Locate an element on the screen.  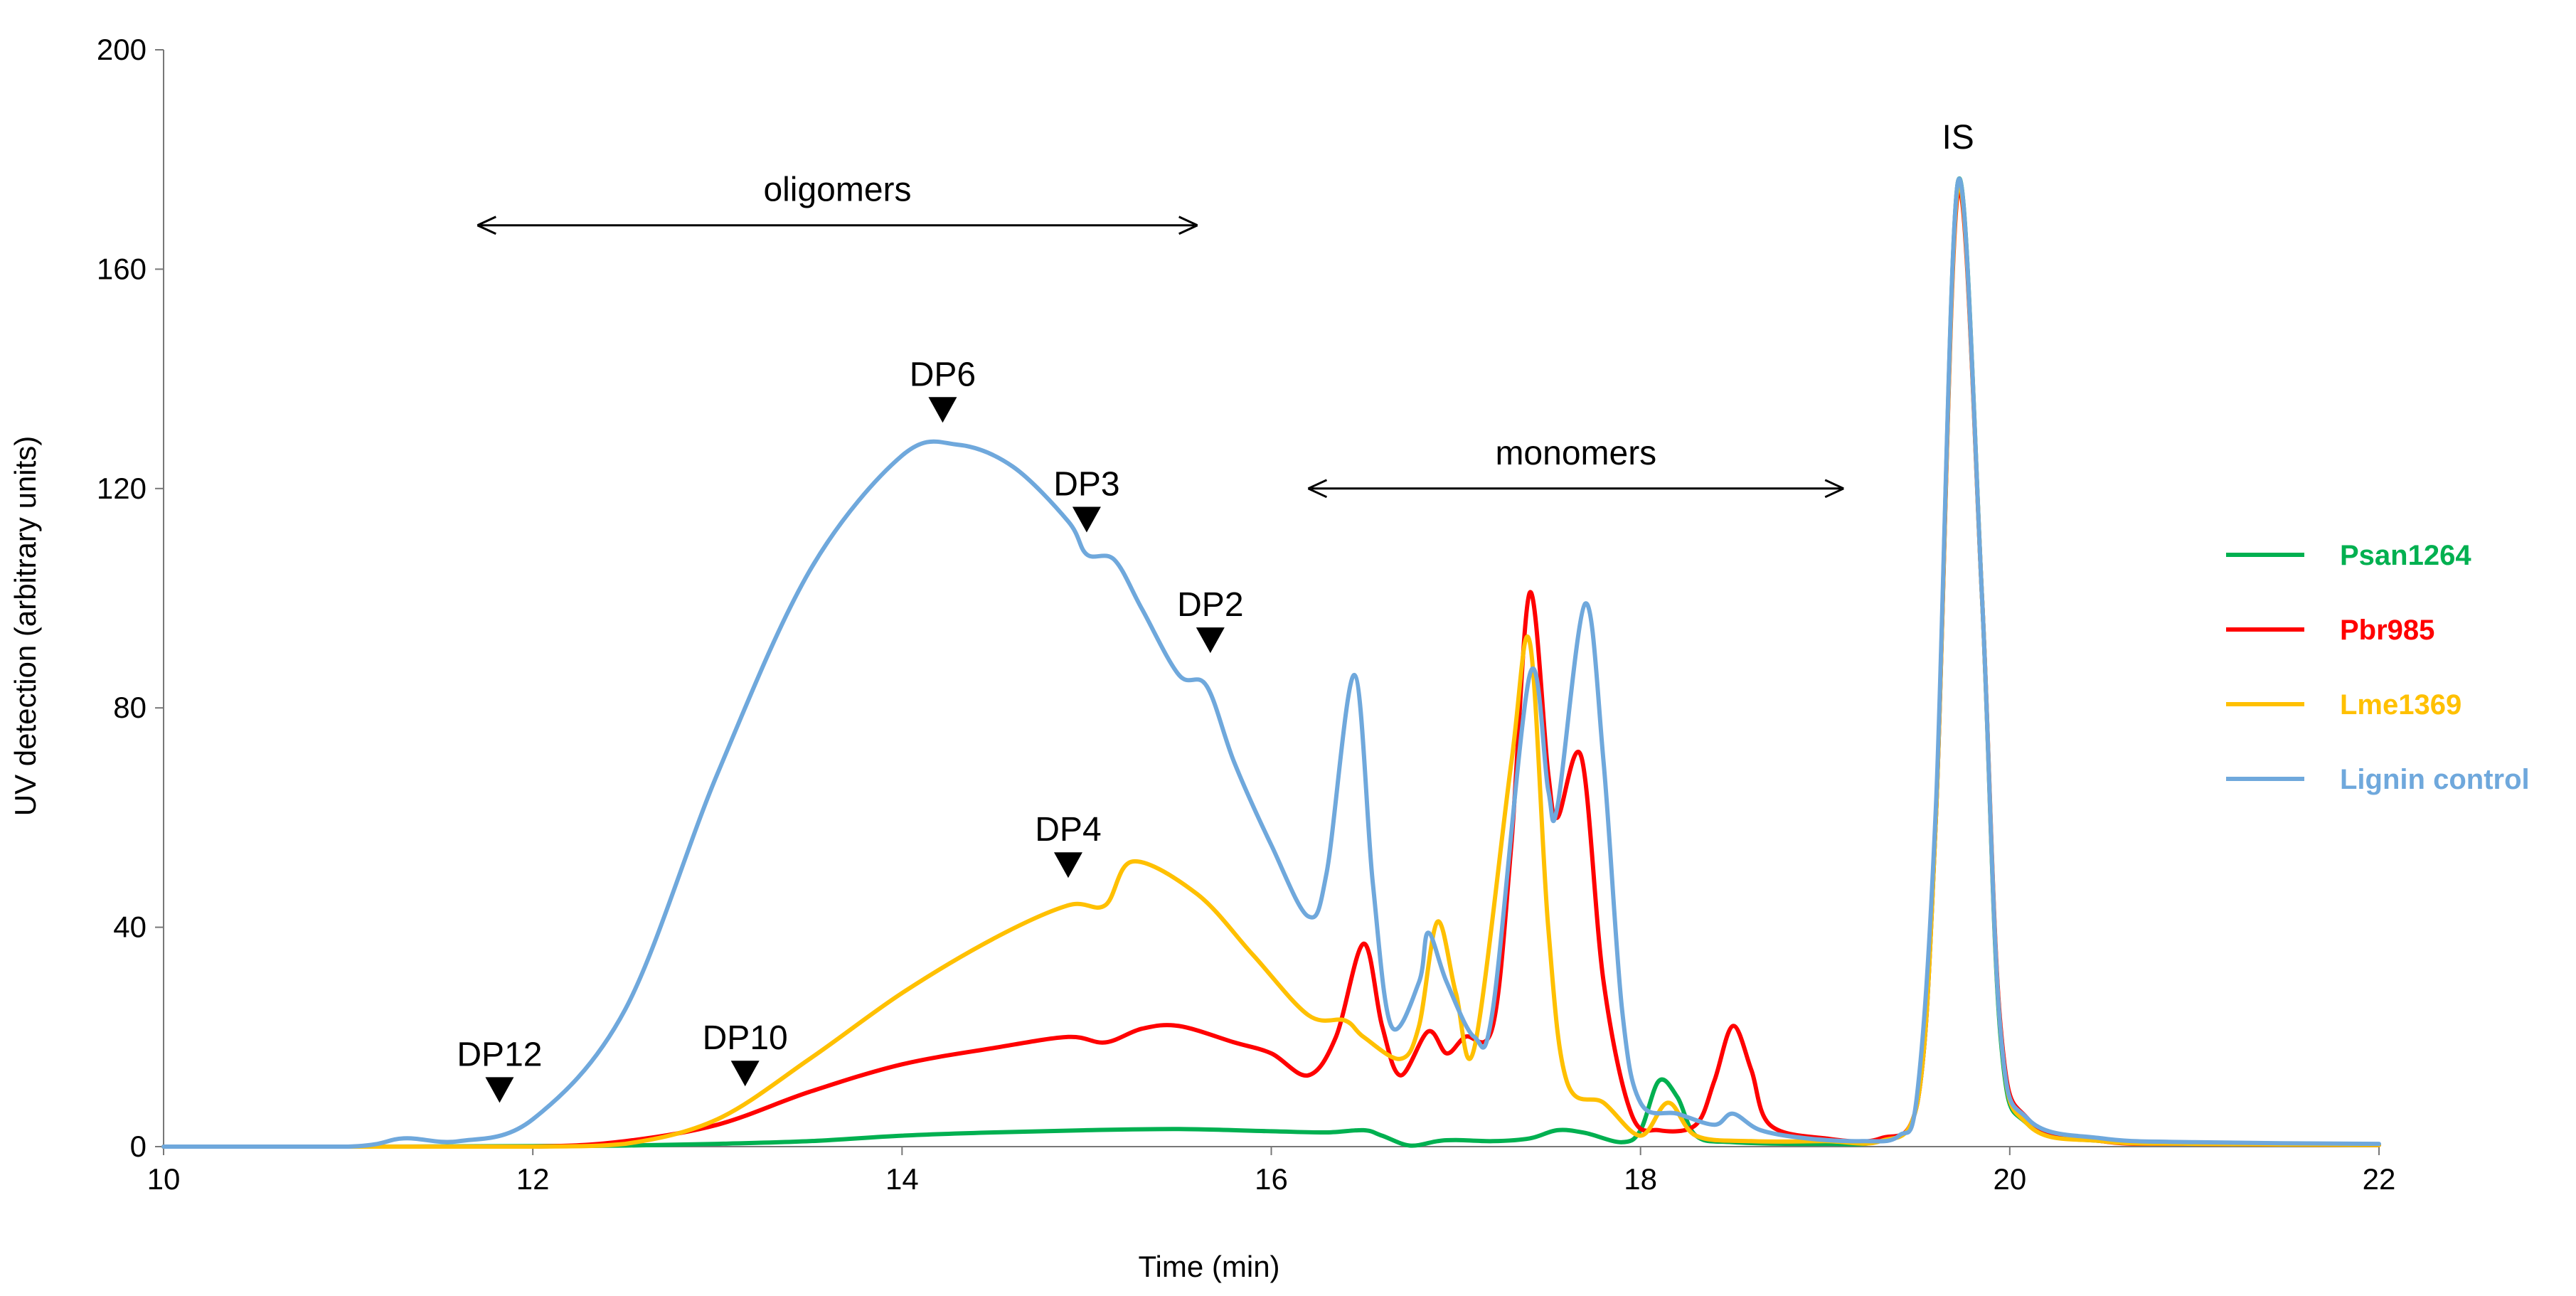
y-axis-title: UV detection (arbitrary units) is located at coordinates (25, 626).